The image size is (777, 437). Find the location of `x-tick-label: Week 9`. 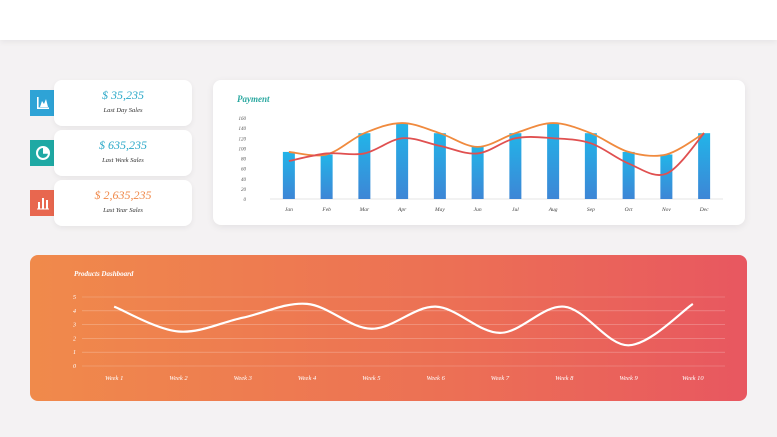

x-tick-label: Week 9 is located at coordinates (628, 378).